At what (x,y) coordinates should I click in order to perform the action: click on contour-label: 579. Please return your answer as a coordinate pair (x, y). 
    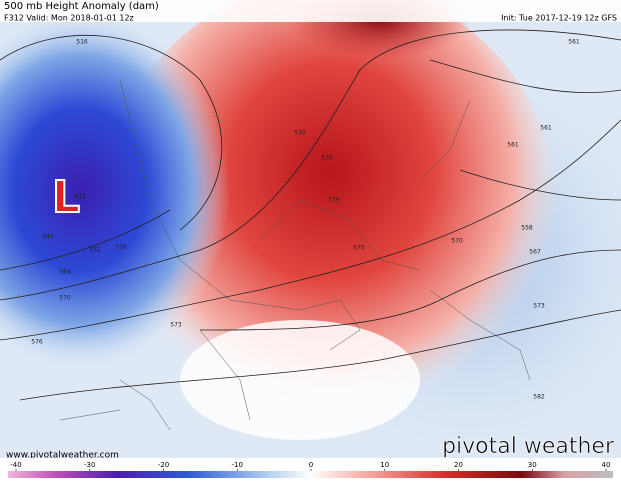
    Looking at the image, I should click on (334, 200).